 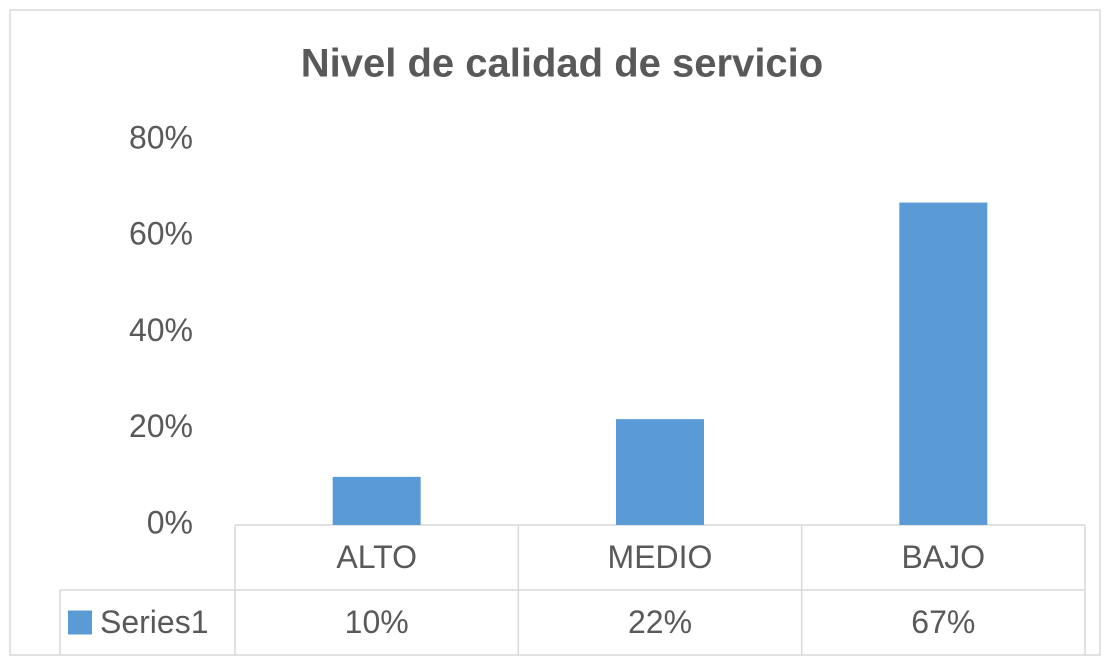 I want to click on y-tick-label: 80%, so click(x=161, y=137).